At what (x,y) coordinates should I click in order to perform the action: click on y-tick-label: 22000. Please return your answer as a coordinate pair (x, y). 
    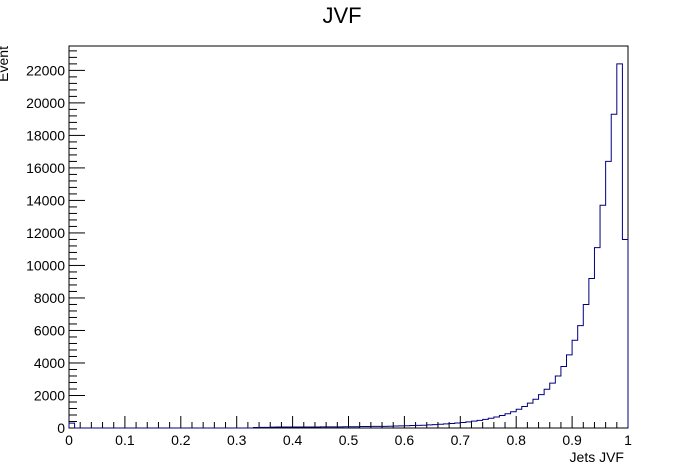
    Looking at the image, I should click on (45, 70).